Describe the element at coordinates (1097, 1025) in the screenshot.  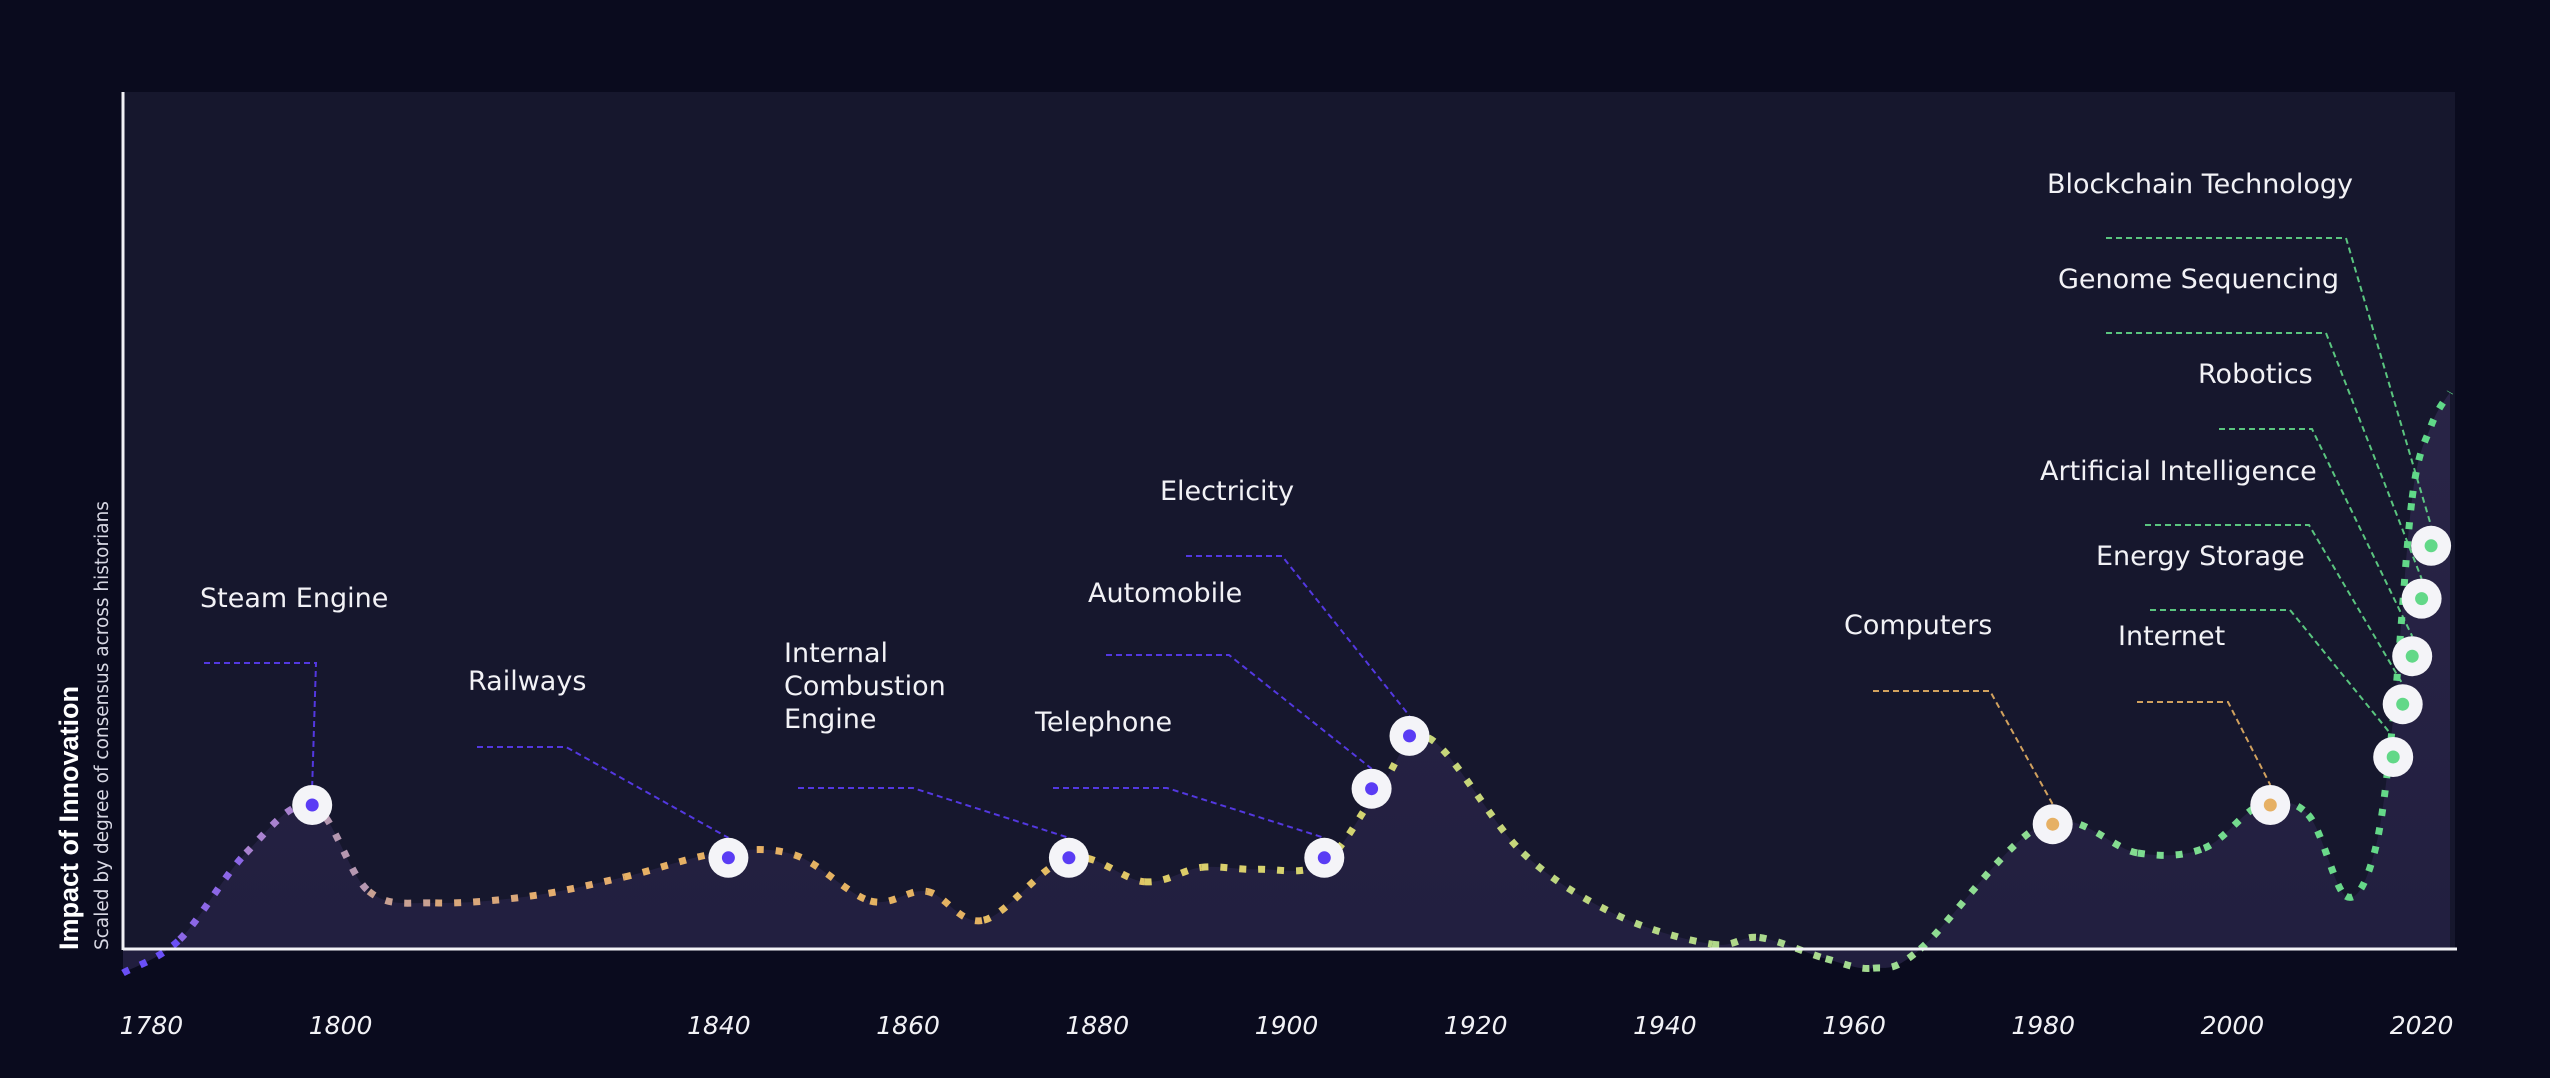
I see `x-tick-1880: 1880` at that location.